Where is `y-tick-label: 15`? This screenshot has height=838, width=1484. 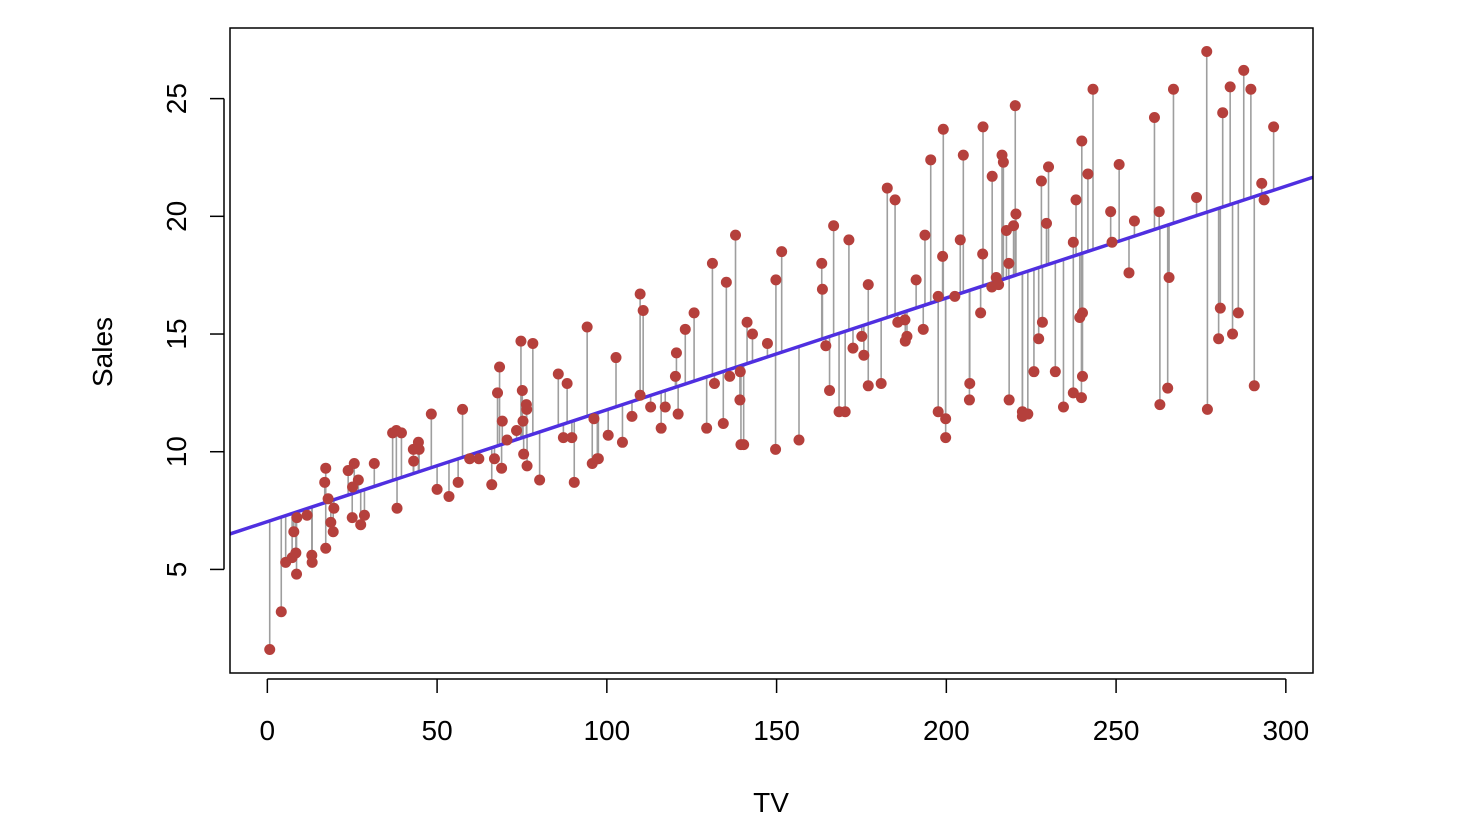
y-tick-label: 15 is located at coordinates (176, 333).